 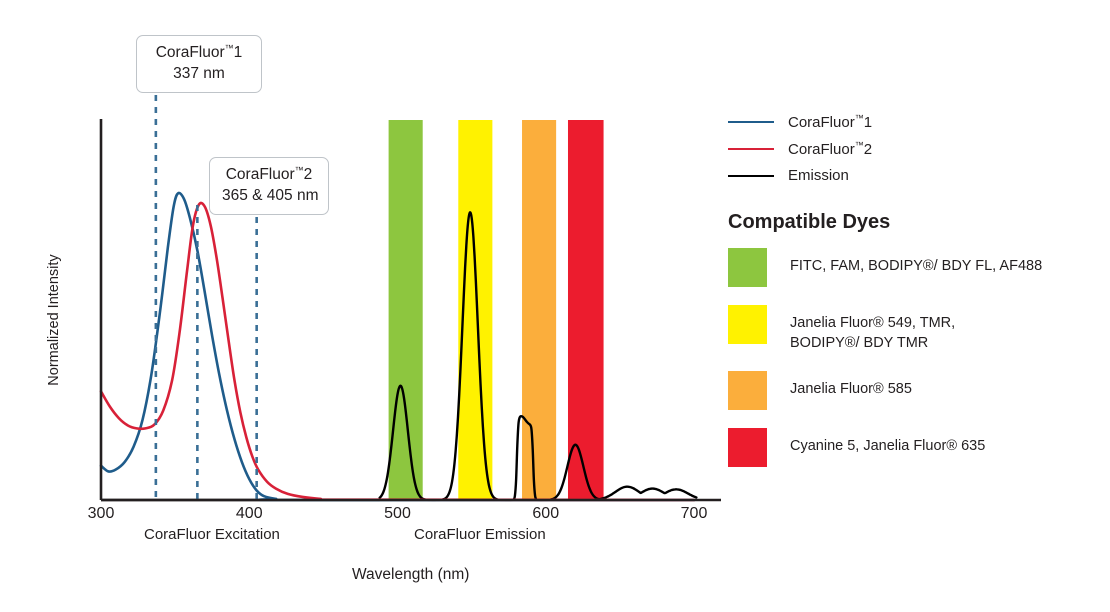 I want to click on legend-item-label: Emission, so click(x=818, y=175).